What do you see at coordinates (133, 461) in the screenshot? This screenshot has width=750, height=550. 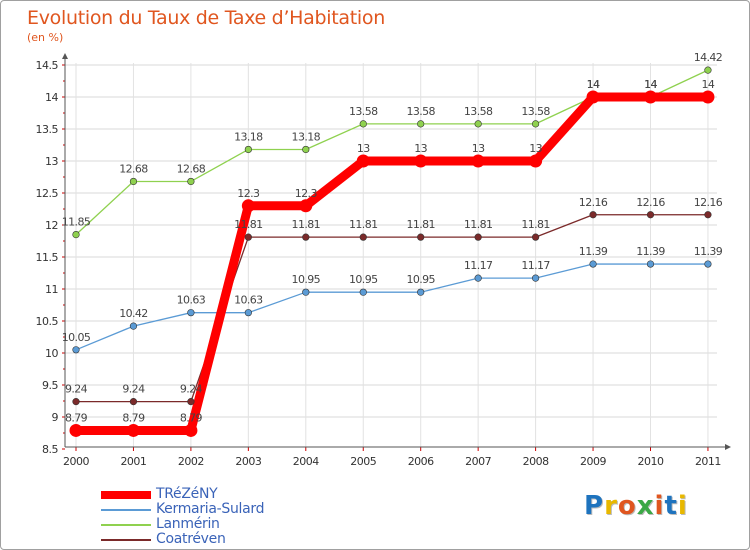 I see `x-tick-label: 2001` at bounding box center [133, 461].